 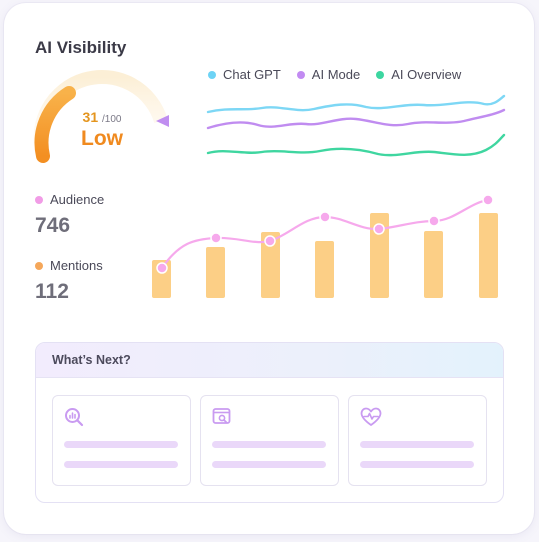 What do you see at coordinates (39, 199) in the screenshot?
I see `audience-dot-icon` at bounding box center [39, 199].